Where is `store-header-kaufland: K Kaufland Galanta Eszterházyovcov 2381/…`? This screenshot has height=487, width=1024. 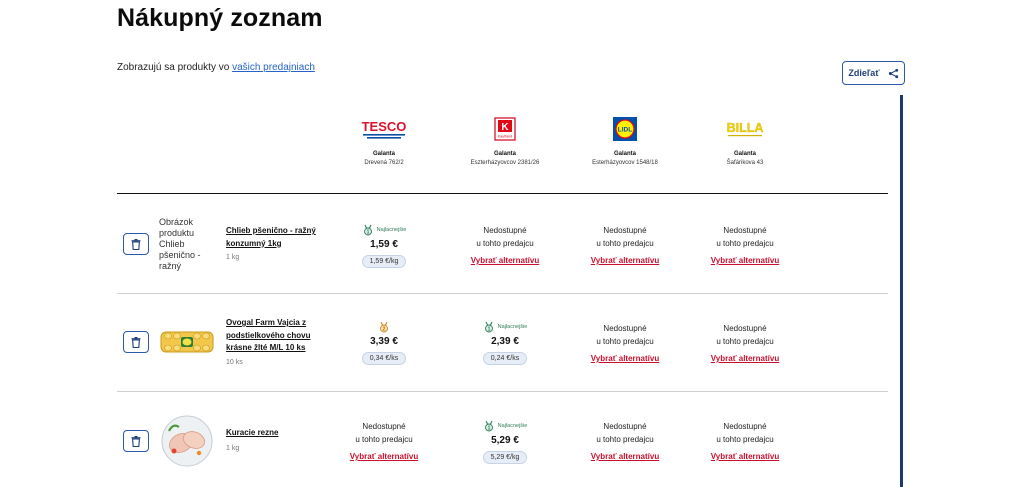
store-header-kaufland: K Kaufland Galanta Eszterházyovcov 2381/… is located at coordinates (505, 140).